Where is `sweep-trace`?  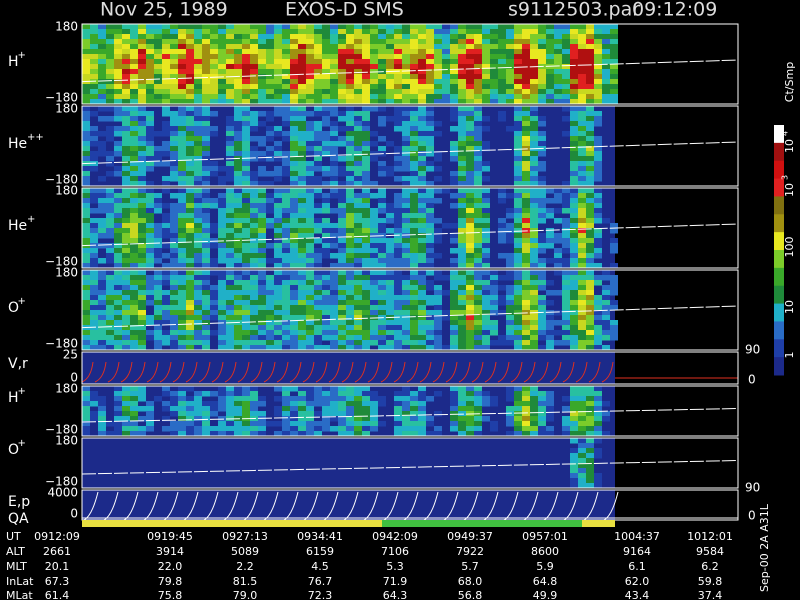
sweep-trace is located at coordinates (334, 372).